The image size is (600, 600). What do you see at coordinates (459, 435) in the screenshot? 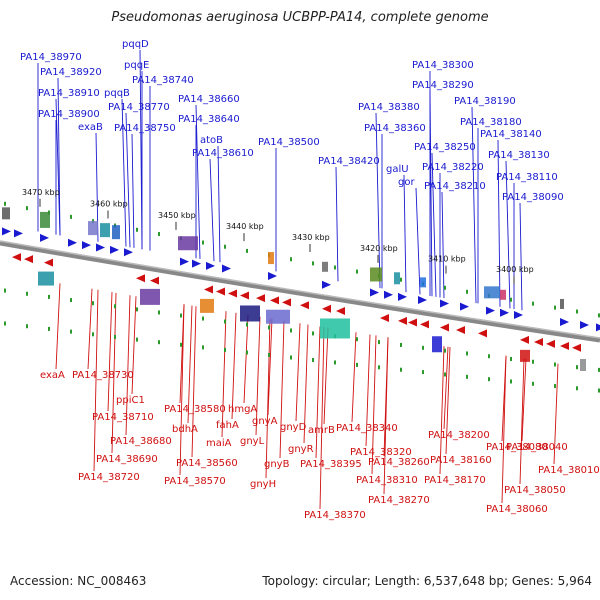
I see `bottom-gene-label: PA14_38200` at bounding box center [459, 435].